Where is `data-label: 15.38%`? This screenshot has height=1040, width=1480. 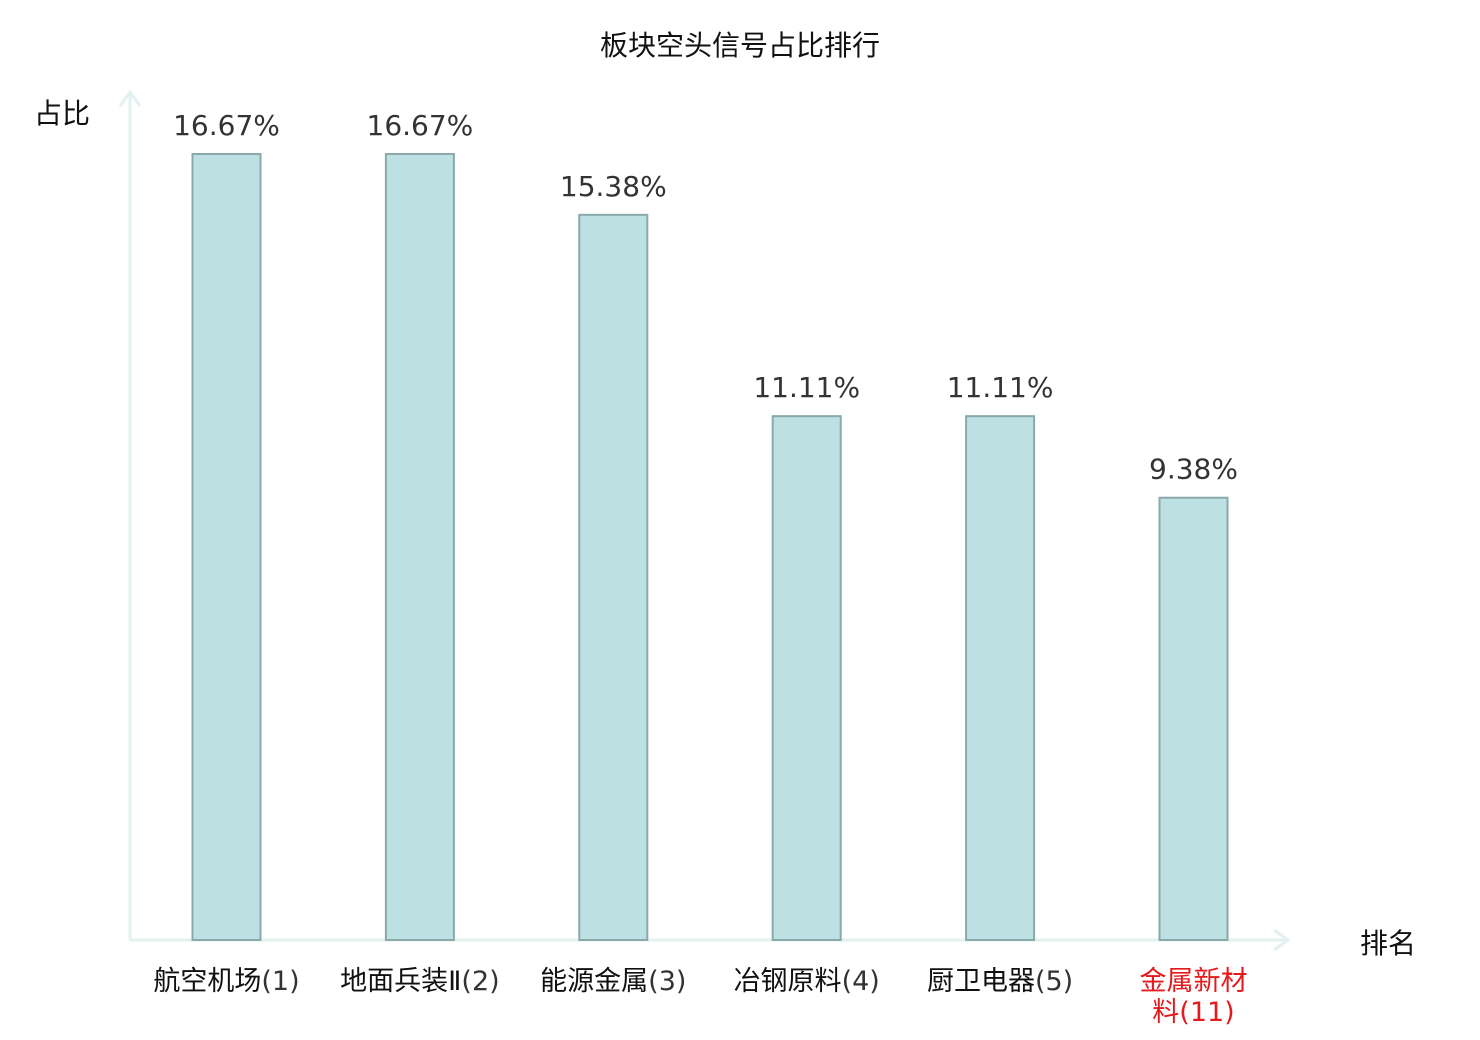
data-label: 15.38% is located at coordinates (613, 186).